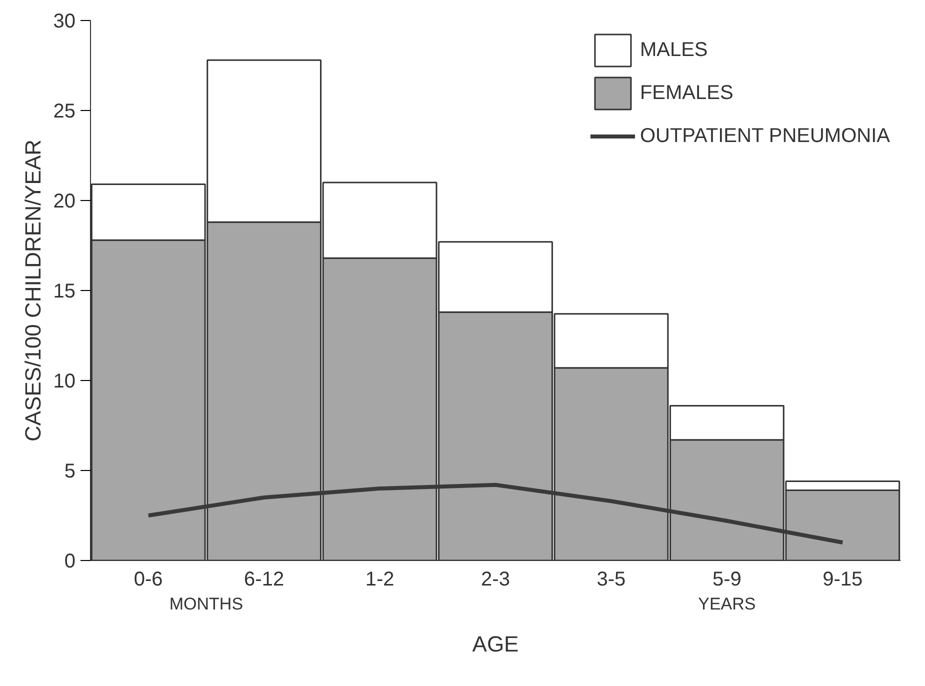 The image size is (925, 686). What do you see at coordinates (148, 579) in the screenshot?
I see `x-tick-label: 0-6` at bounding box center [148, 579].